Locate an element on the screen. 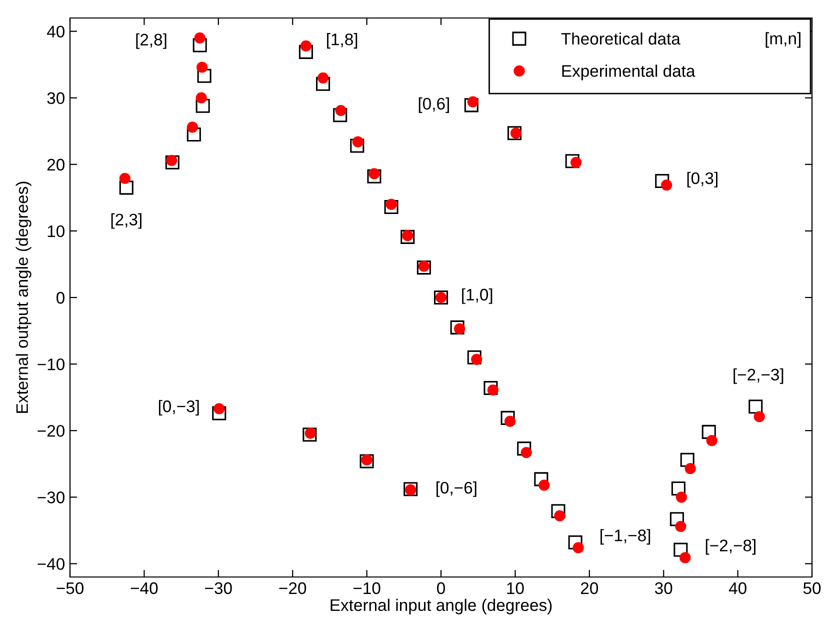 This screenshot has height=624, width=827. y-tick-label: −40 is located at coordinates (51, 564).